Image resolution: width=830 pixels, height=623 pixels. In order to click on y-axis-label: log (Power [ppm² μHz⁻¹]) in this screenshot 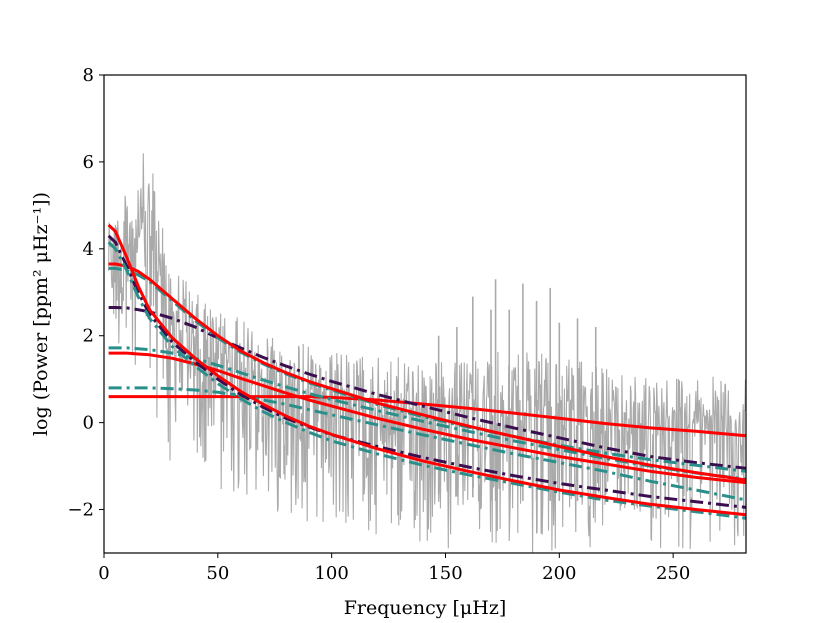, I will do `click(41, 314)`.